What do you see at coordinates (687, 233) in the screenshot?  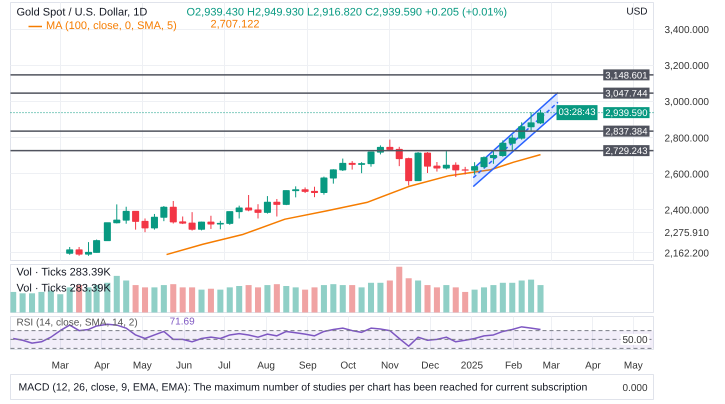 I see `y-tick-label: 2,275.910` at bounding box center [687, 233].